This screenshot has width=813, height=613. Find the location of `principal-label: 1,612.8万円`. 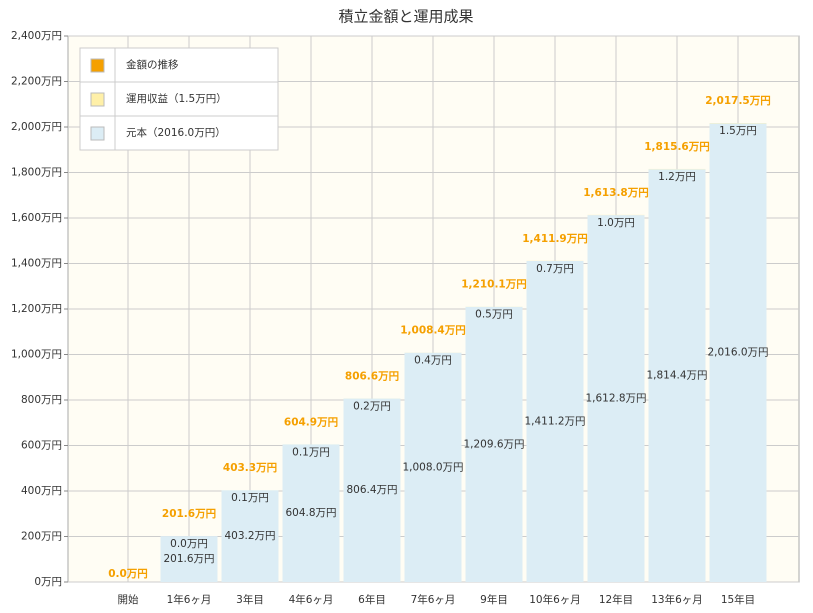

principal-label: 1,612.8万円 is located at coordinates (615, 398).